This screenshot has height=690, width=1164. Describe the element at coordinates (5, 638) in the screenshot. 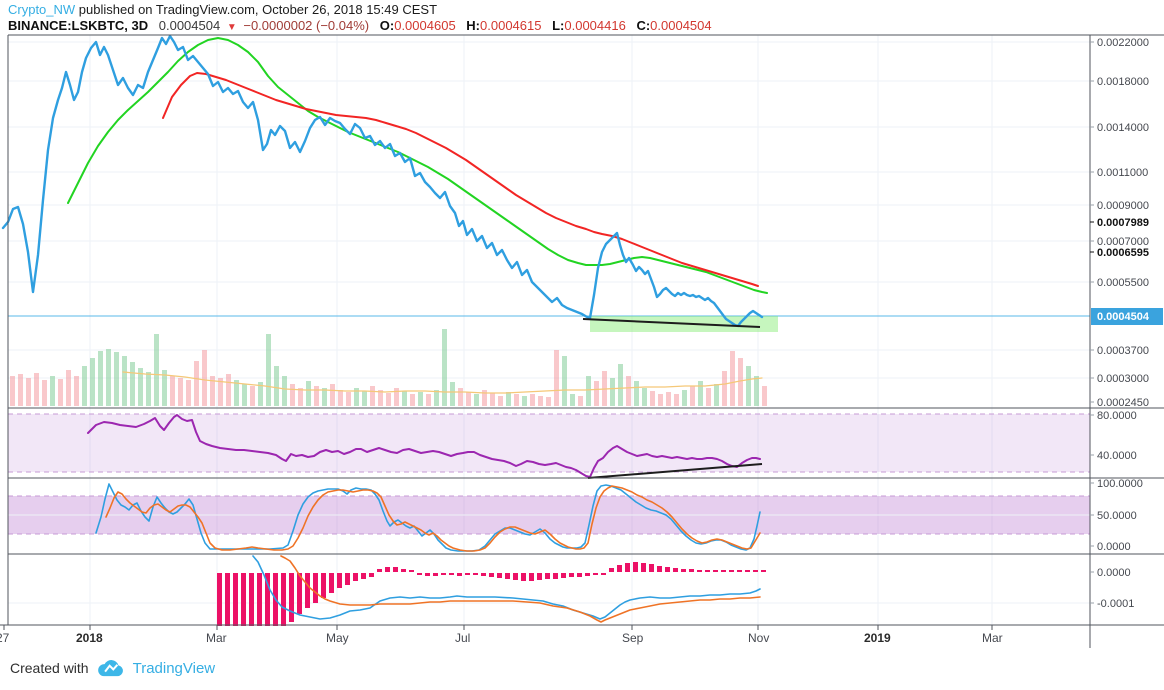

I see `time-tick-label: 27` at that location.